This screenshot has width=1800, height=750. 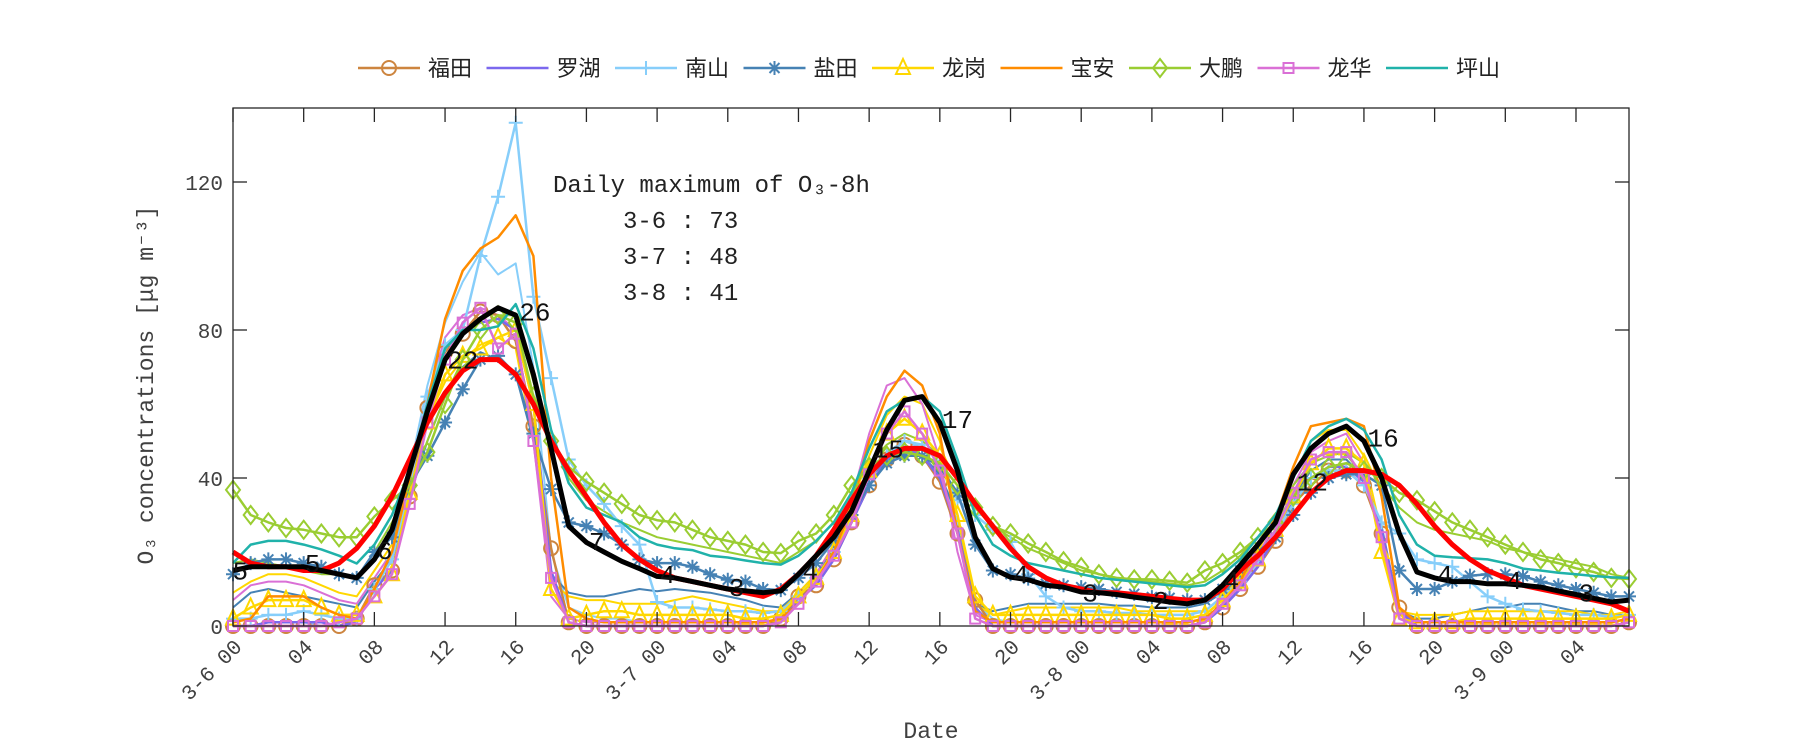 What do you see at coordinates (1186, 69) in the screenshot?
I see `legend-item: 大鹏` at bounding box center [1186, 69].